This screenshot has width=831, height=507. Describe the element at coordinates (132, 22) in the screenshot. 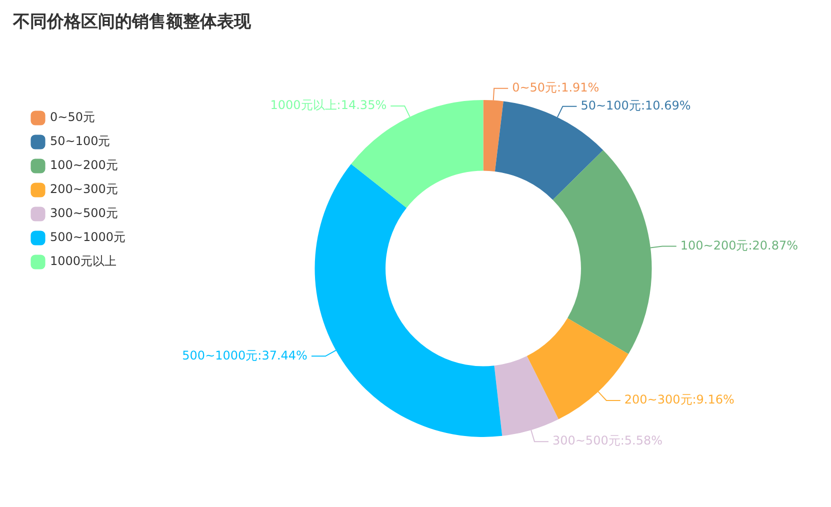

I see `chart-title: 不同价格区间的销售额整体表现` at that location.